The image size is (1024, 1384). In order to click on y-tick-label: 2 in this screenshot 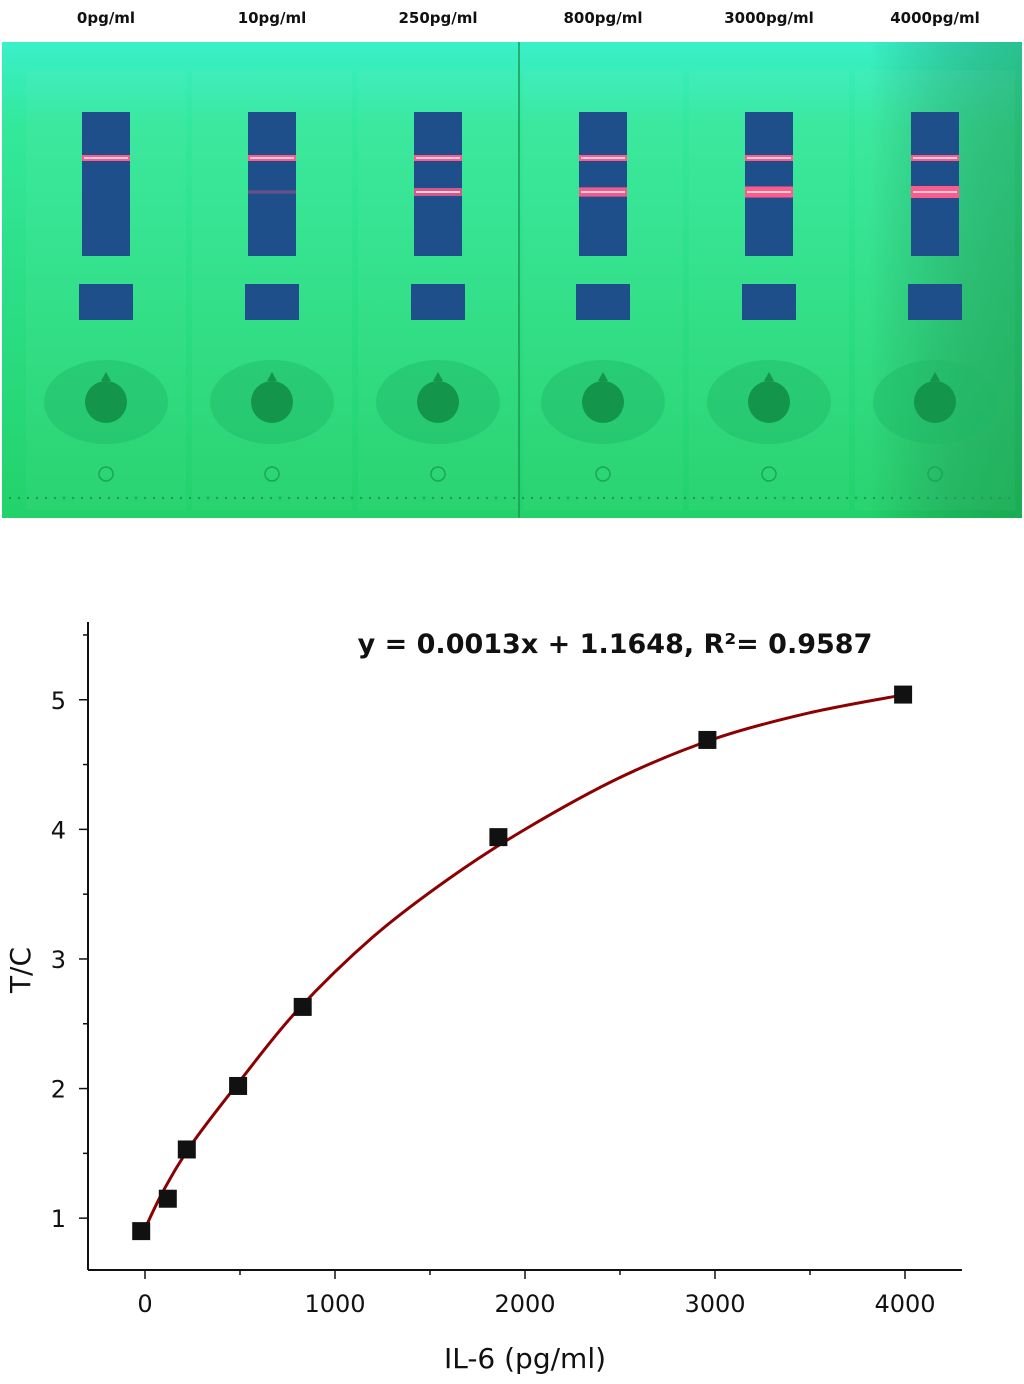, I will do `click(58, 1090)`.